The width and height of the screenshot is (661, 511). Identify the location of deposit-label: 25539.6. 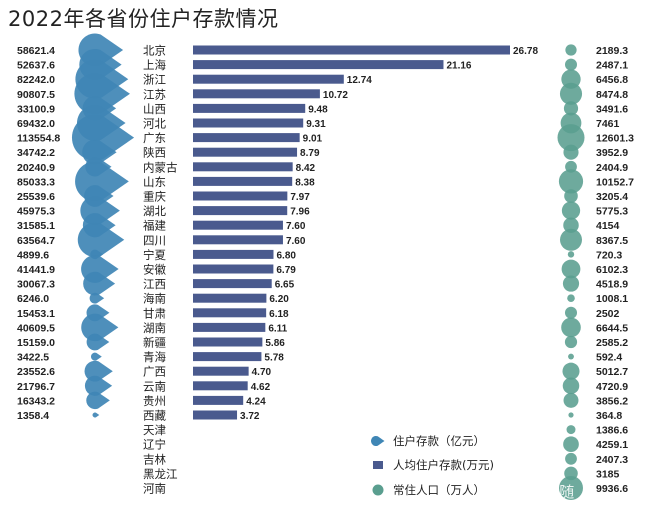
(36, 197).